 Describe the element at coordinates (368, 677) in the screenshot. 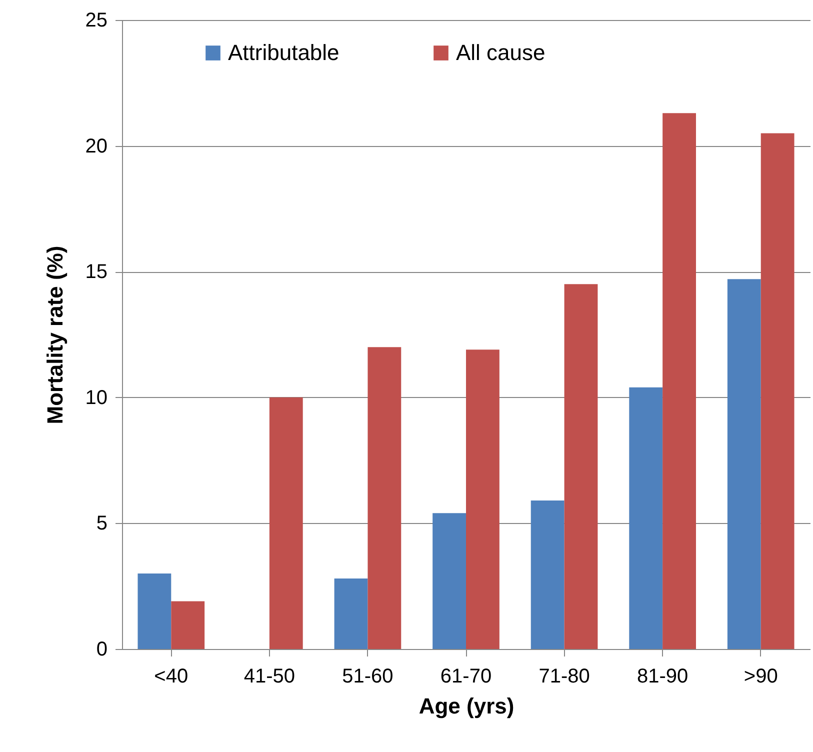

I see `x-tick-label: 51-60` at that location.